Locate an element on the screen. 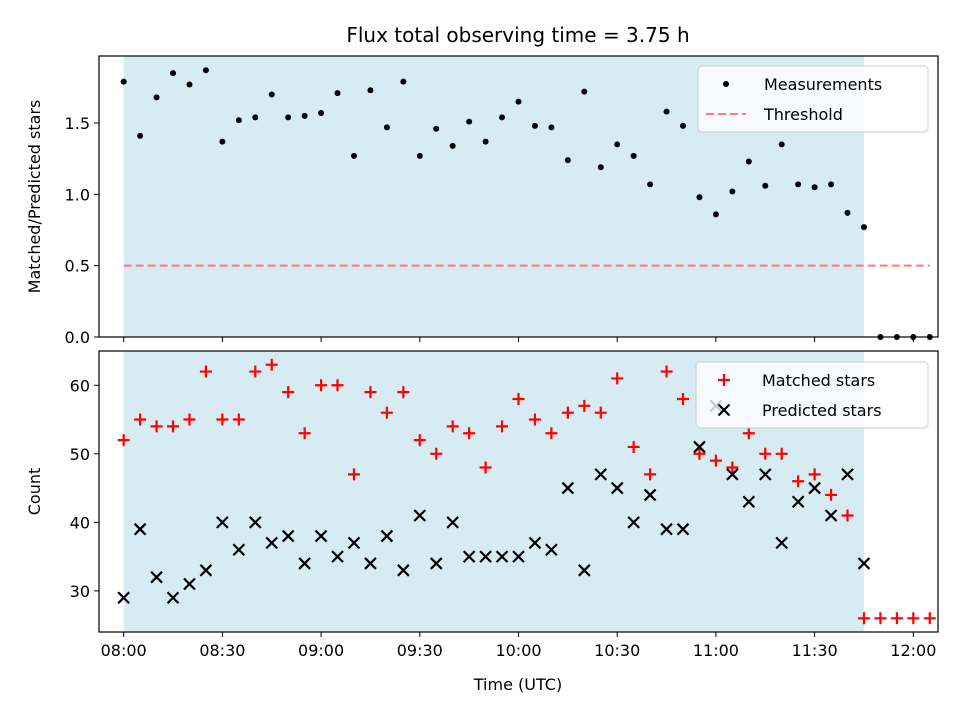 The width and height of the screenshot is (960, 720). x-tick-label: 10:00 is located at coordinates (518, 650).